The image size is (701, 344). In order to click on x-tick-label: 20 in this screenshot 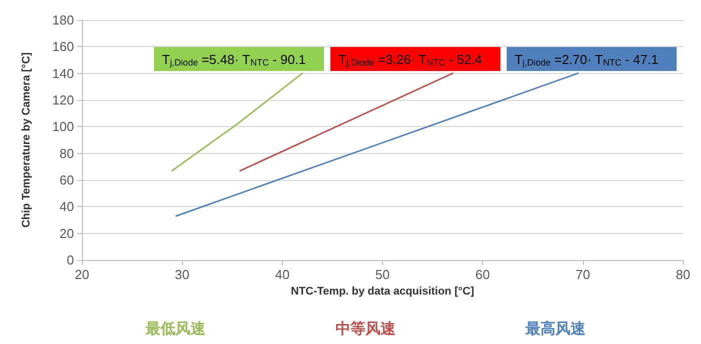, I will do `click(82, 274)`.